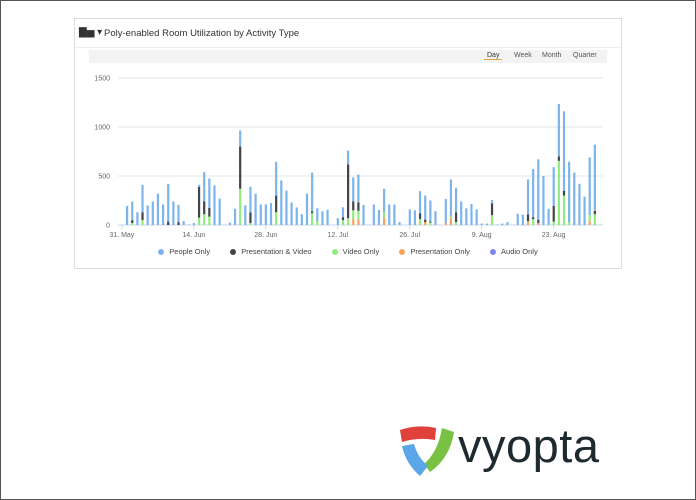  I want to click on legend-label: Audio Only, so click(519, 251).